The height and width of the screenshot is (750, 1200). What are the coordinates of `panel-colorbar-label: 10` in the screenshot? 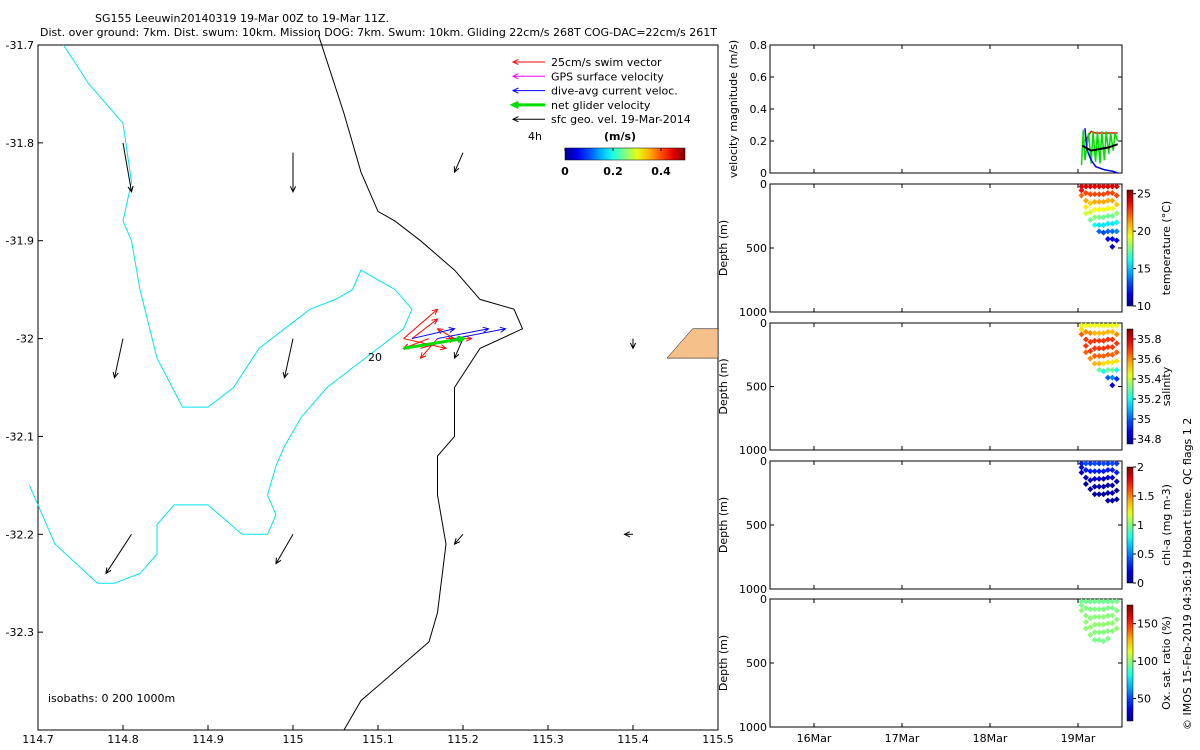 It's located at (1144, 306).